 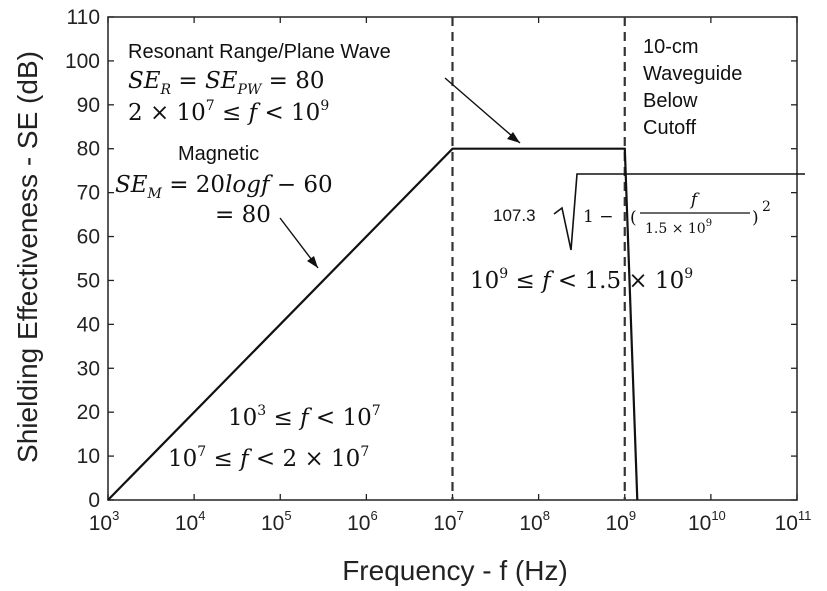 I want to click on y-axis-title: Shielding Effectiveness - SE (dB), so click(x=27, y=257).